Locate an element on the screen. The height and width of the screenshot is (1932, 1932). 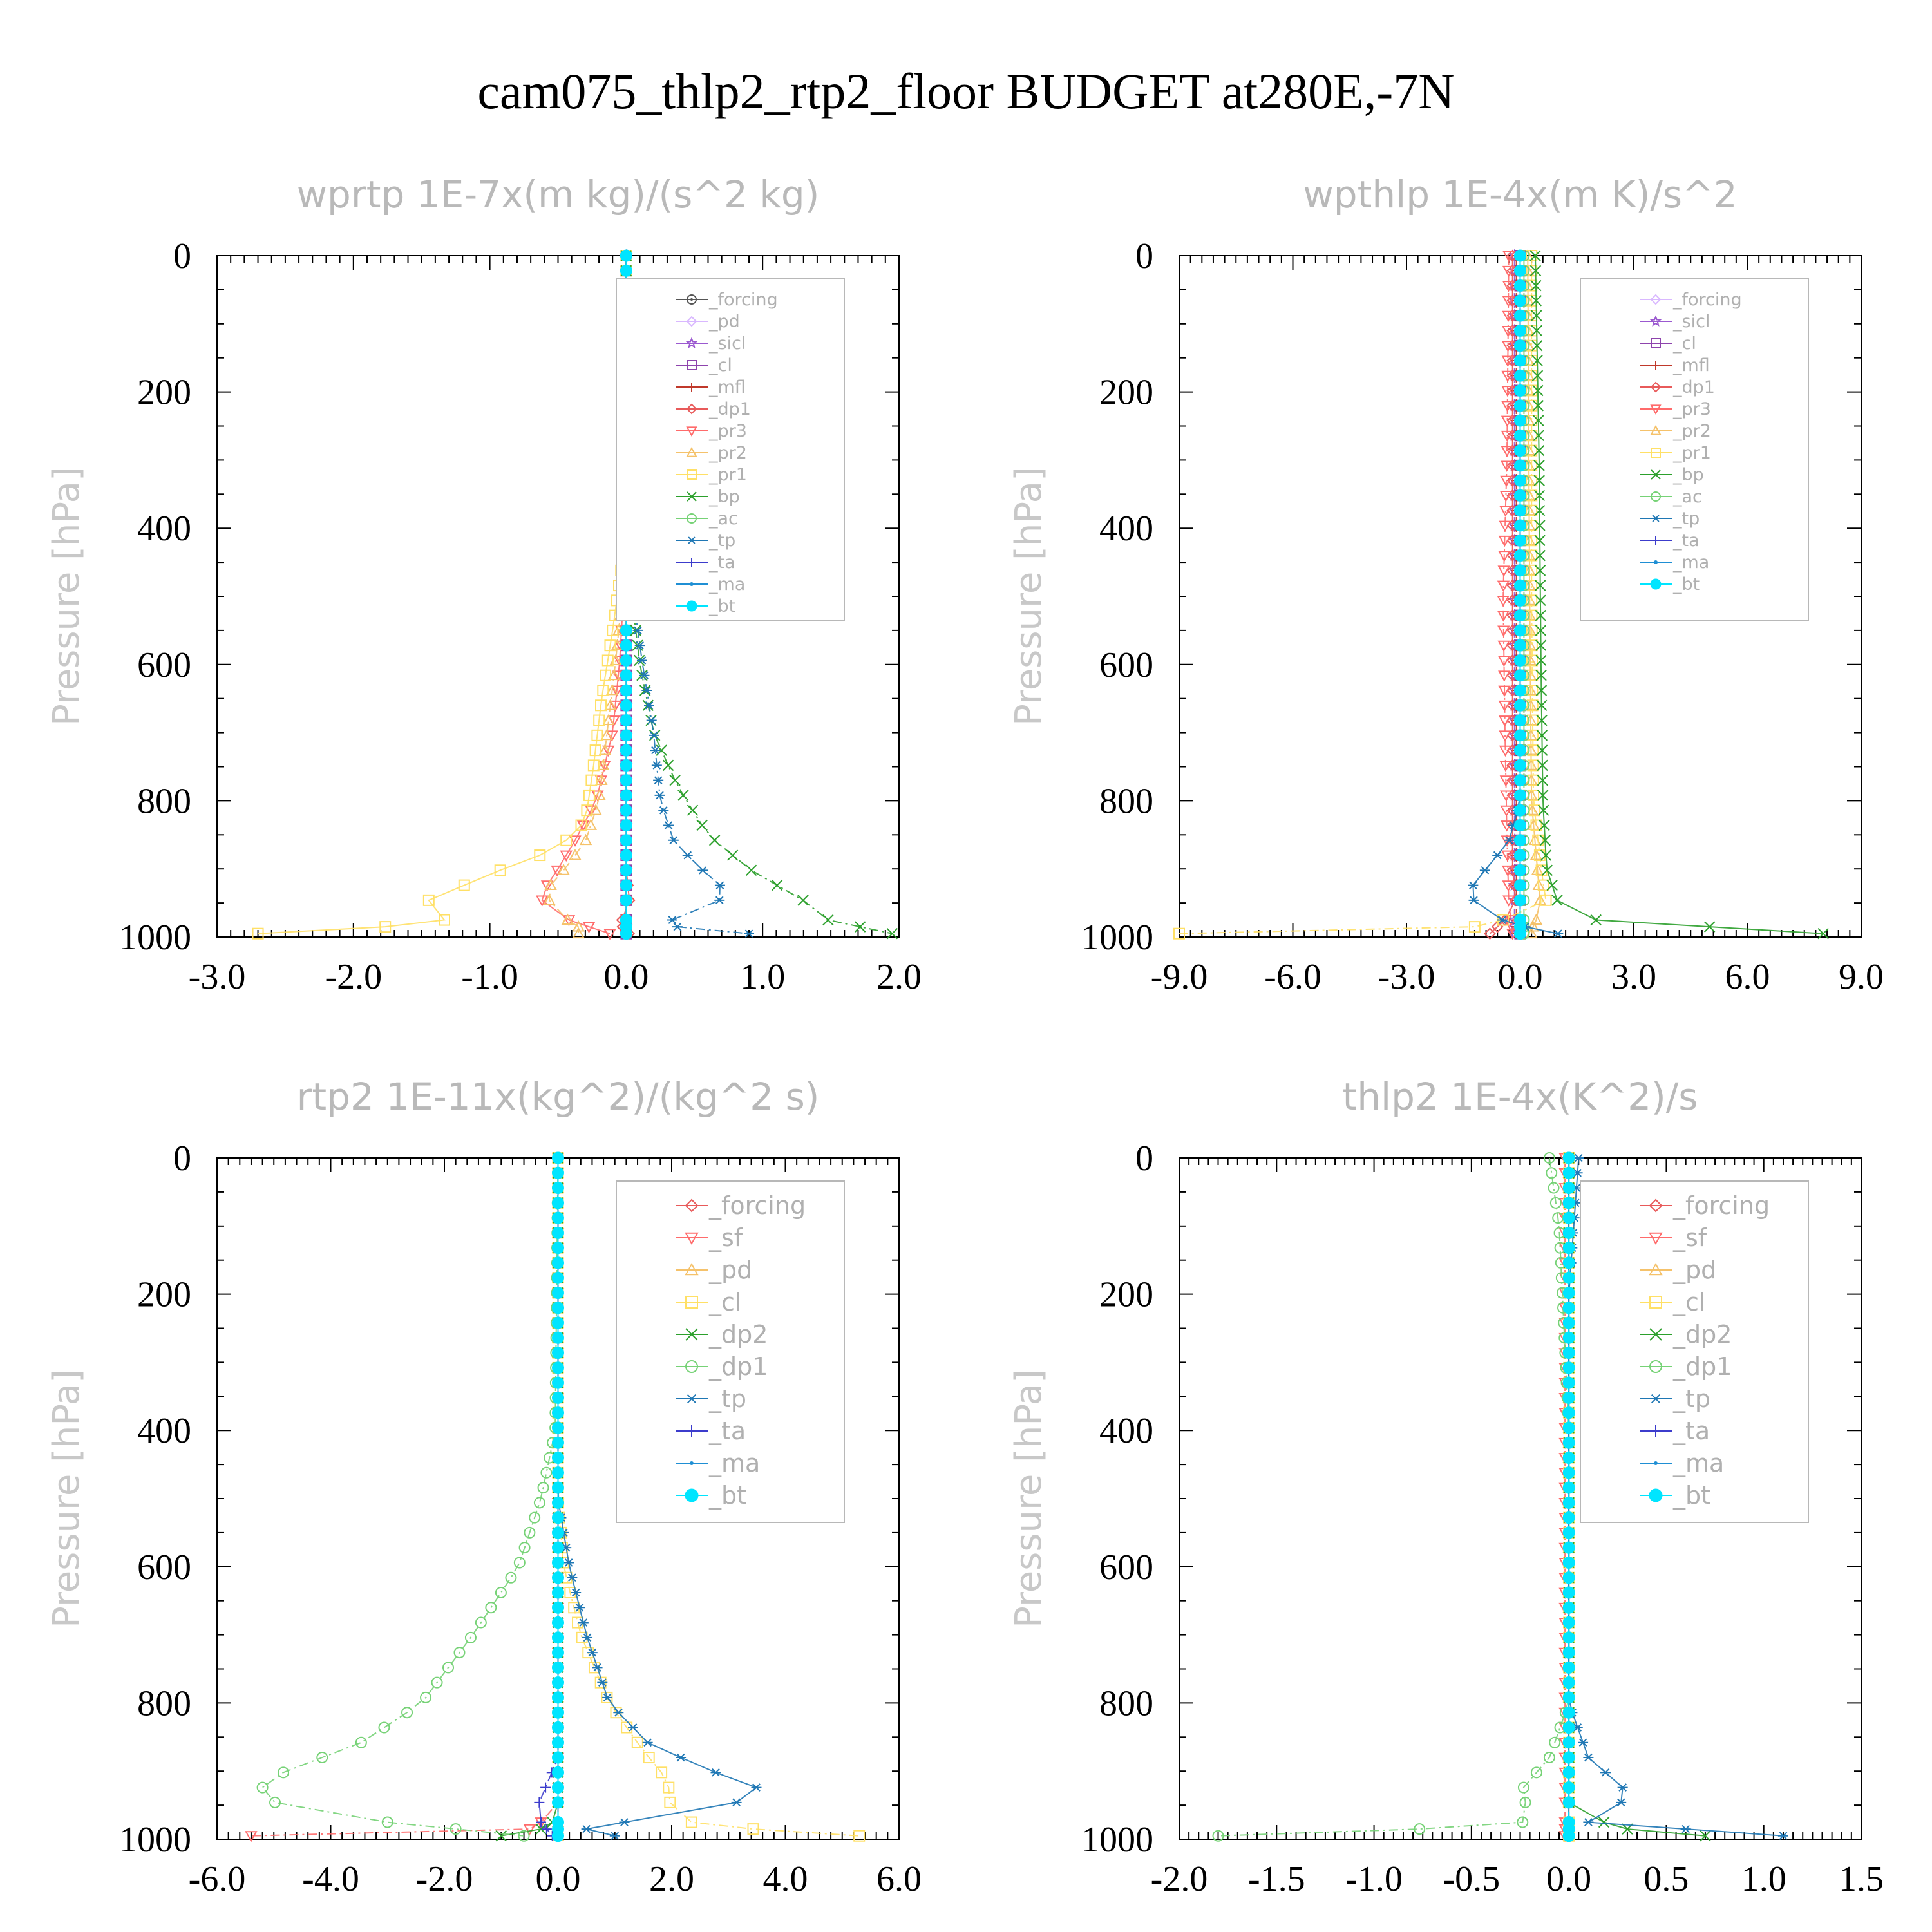
legend-label: _pr1 is located at coordinates (1692, 453).